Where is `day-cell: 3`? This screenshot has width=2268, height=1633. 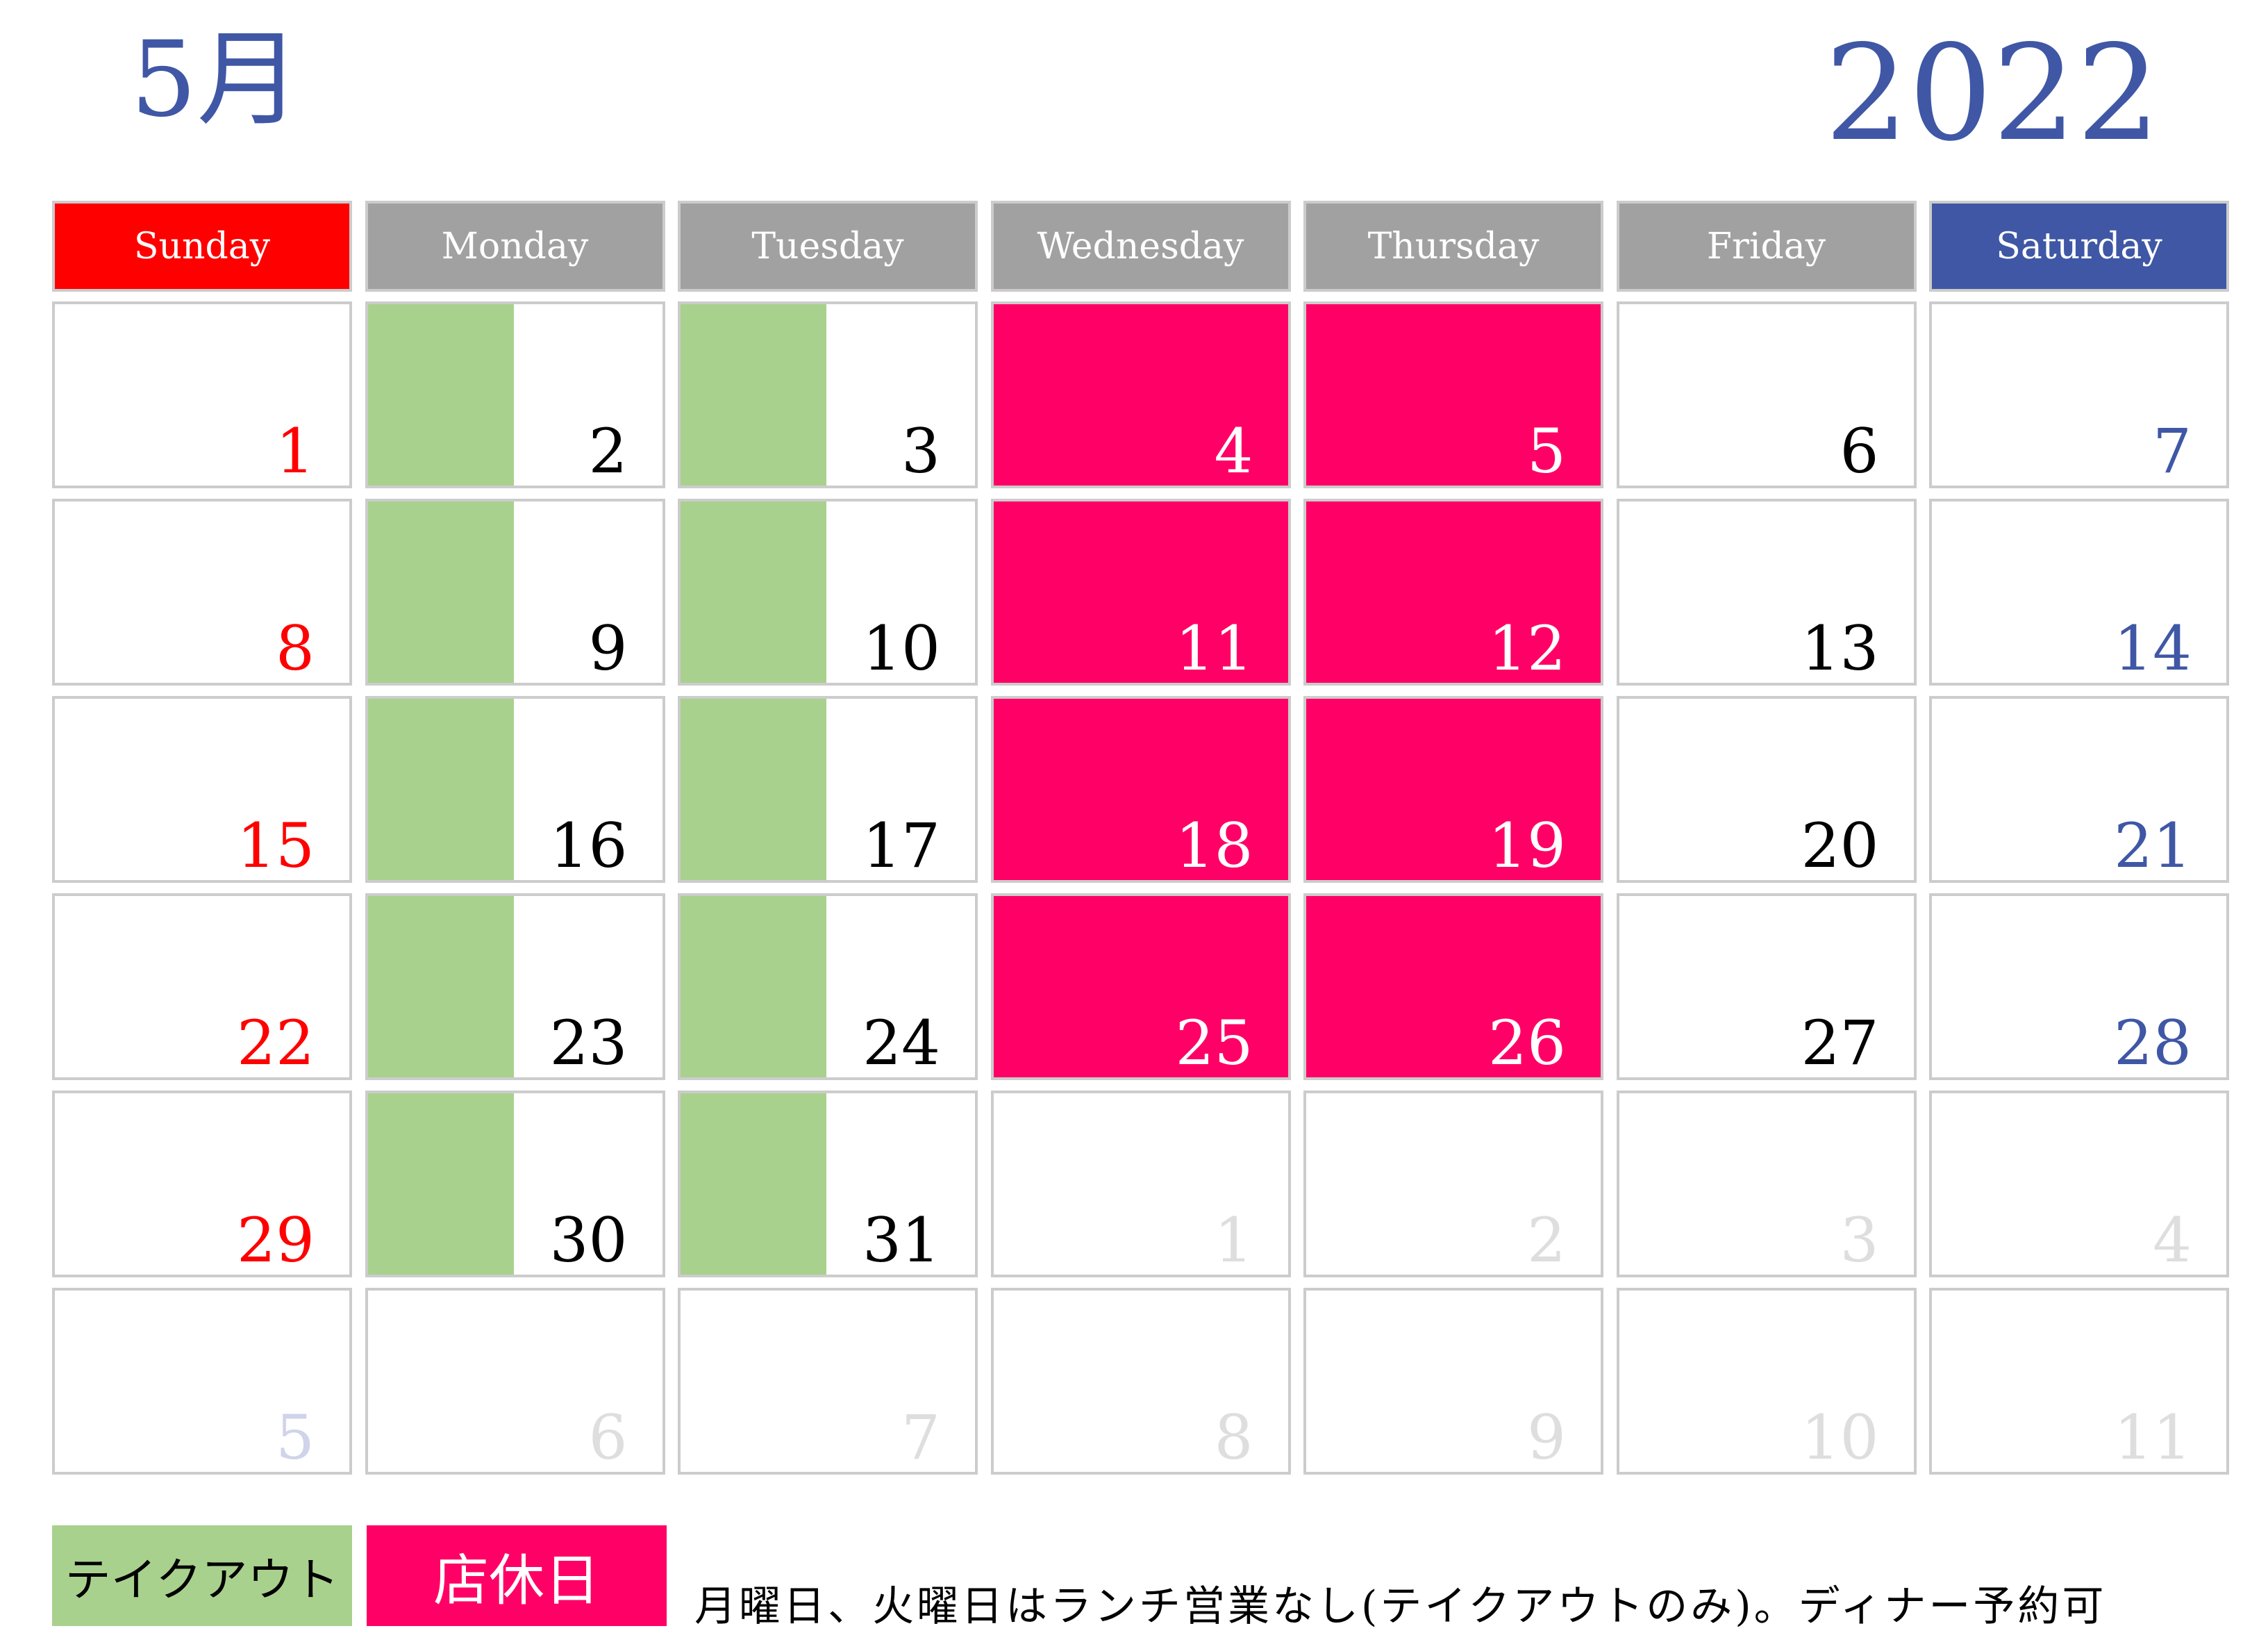 day-cell: 3 is located at coordinates (1766, 1184).